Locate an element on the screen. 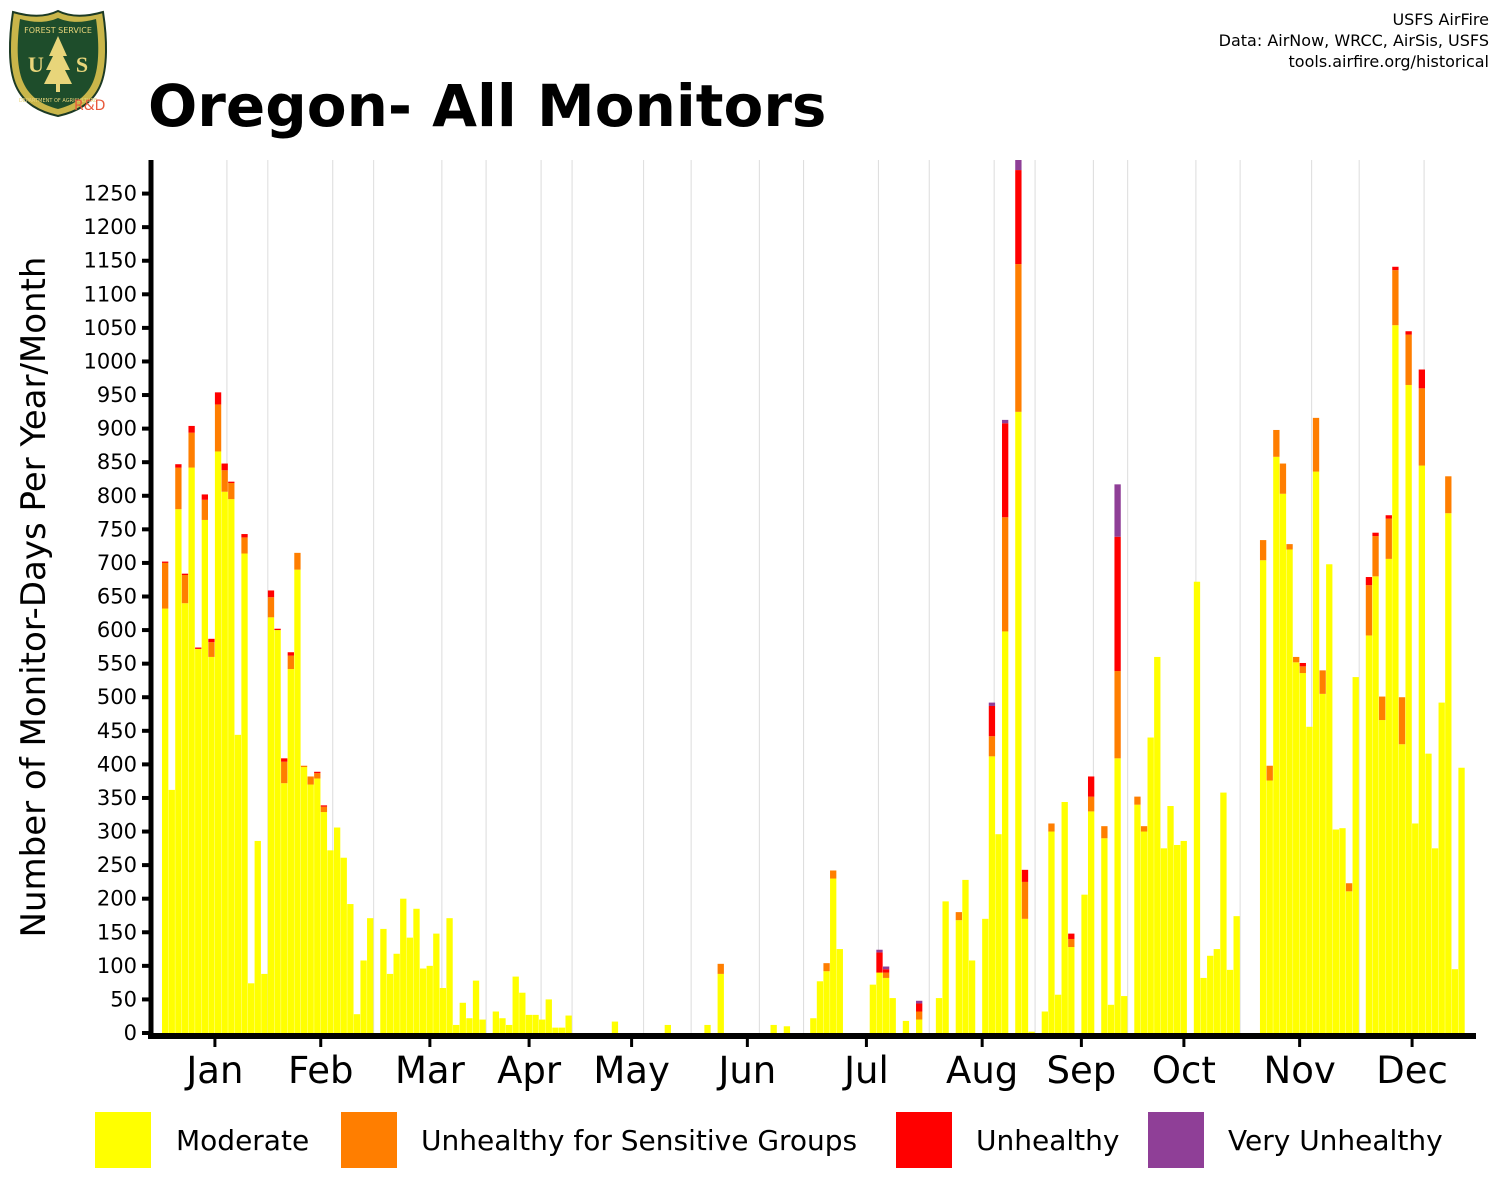 This screenshot has width=1500, height=1200. y-tick-label: 1100 is located at coordinates (110, 294).